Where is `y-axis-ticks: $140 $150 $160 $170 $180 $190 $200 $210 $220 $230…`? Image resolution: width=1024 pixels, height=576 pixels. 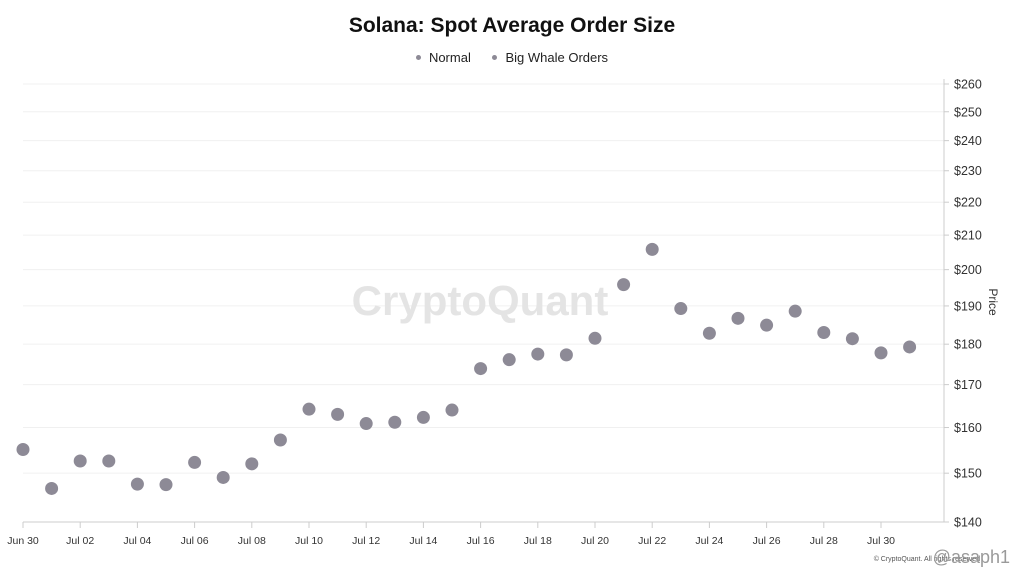 y-axis-ticks: $140 $150 $160 $170 $180 $190 $200 $210 $220 $230… is located at coordinates (963, 304).